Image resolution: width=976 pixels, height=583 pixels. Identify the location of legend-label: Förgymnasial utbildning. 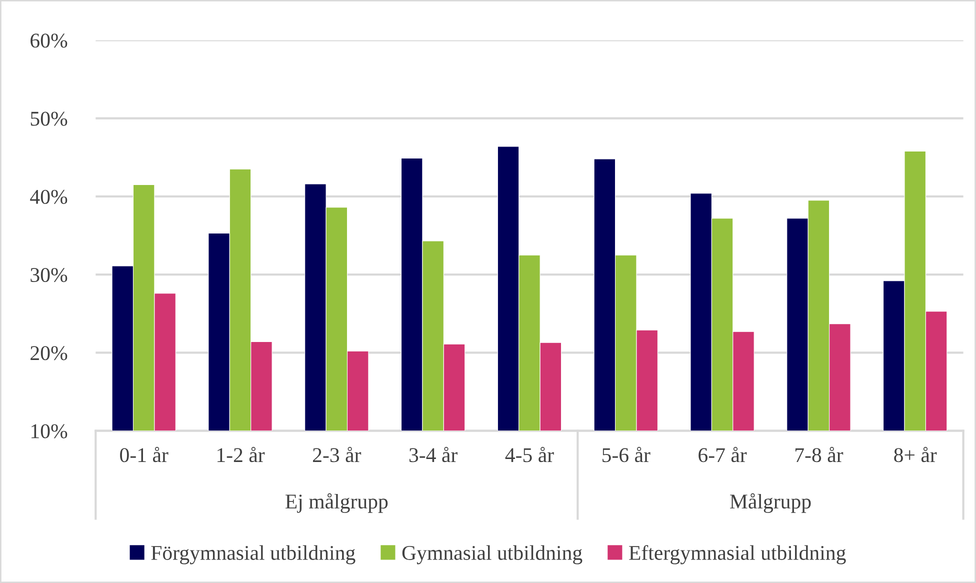
(253, 554).